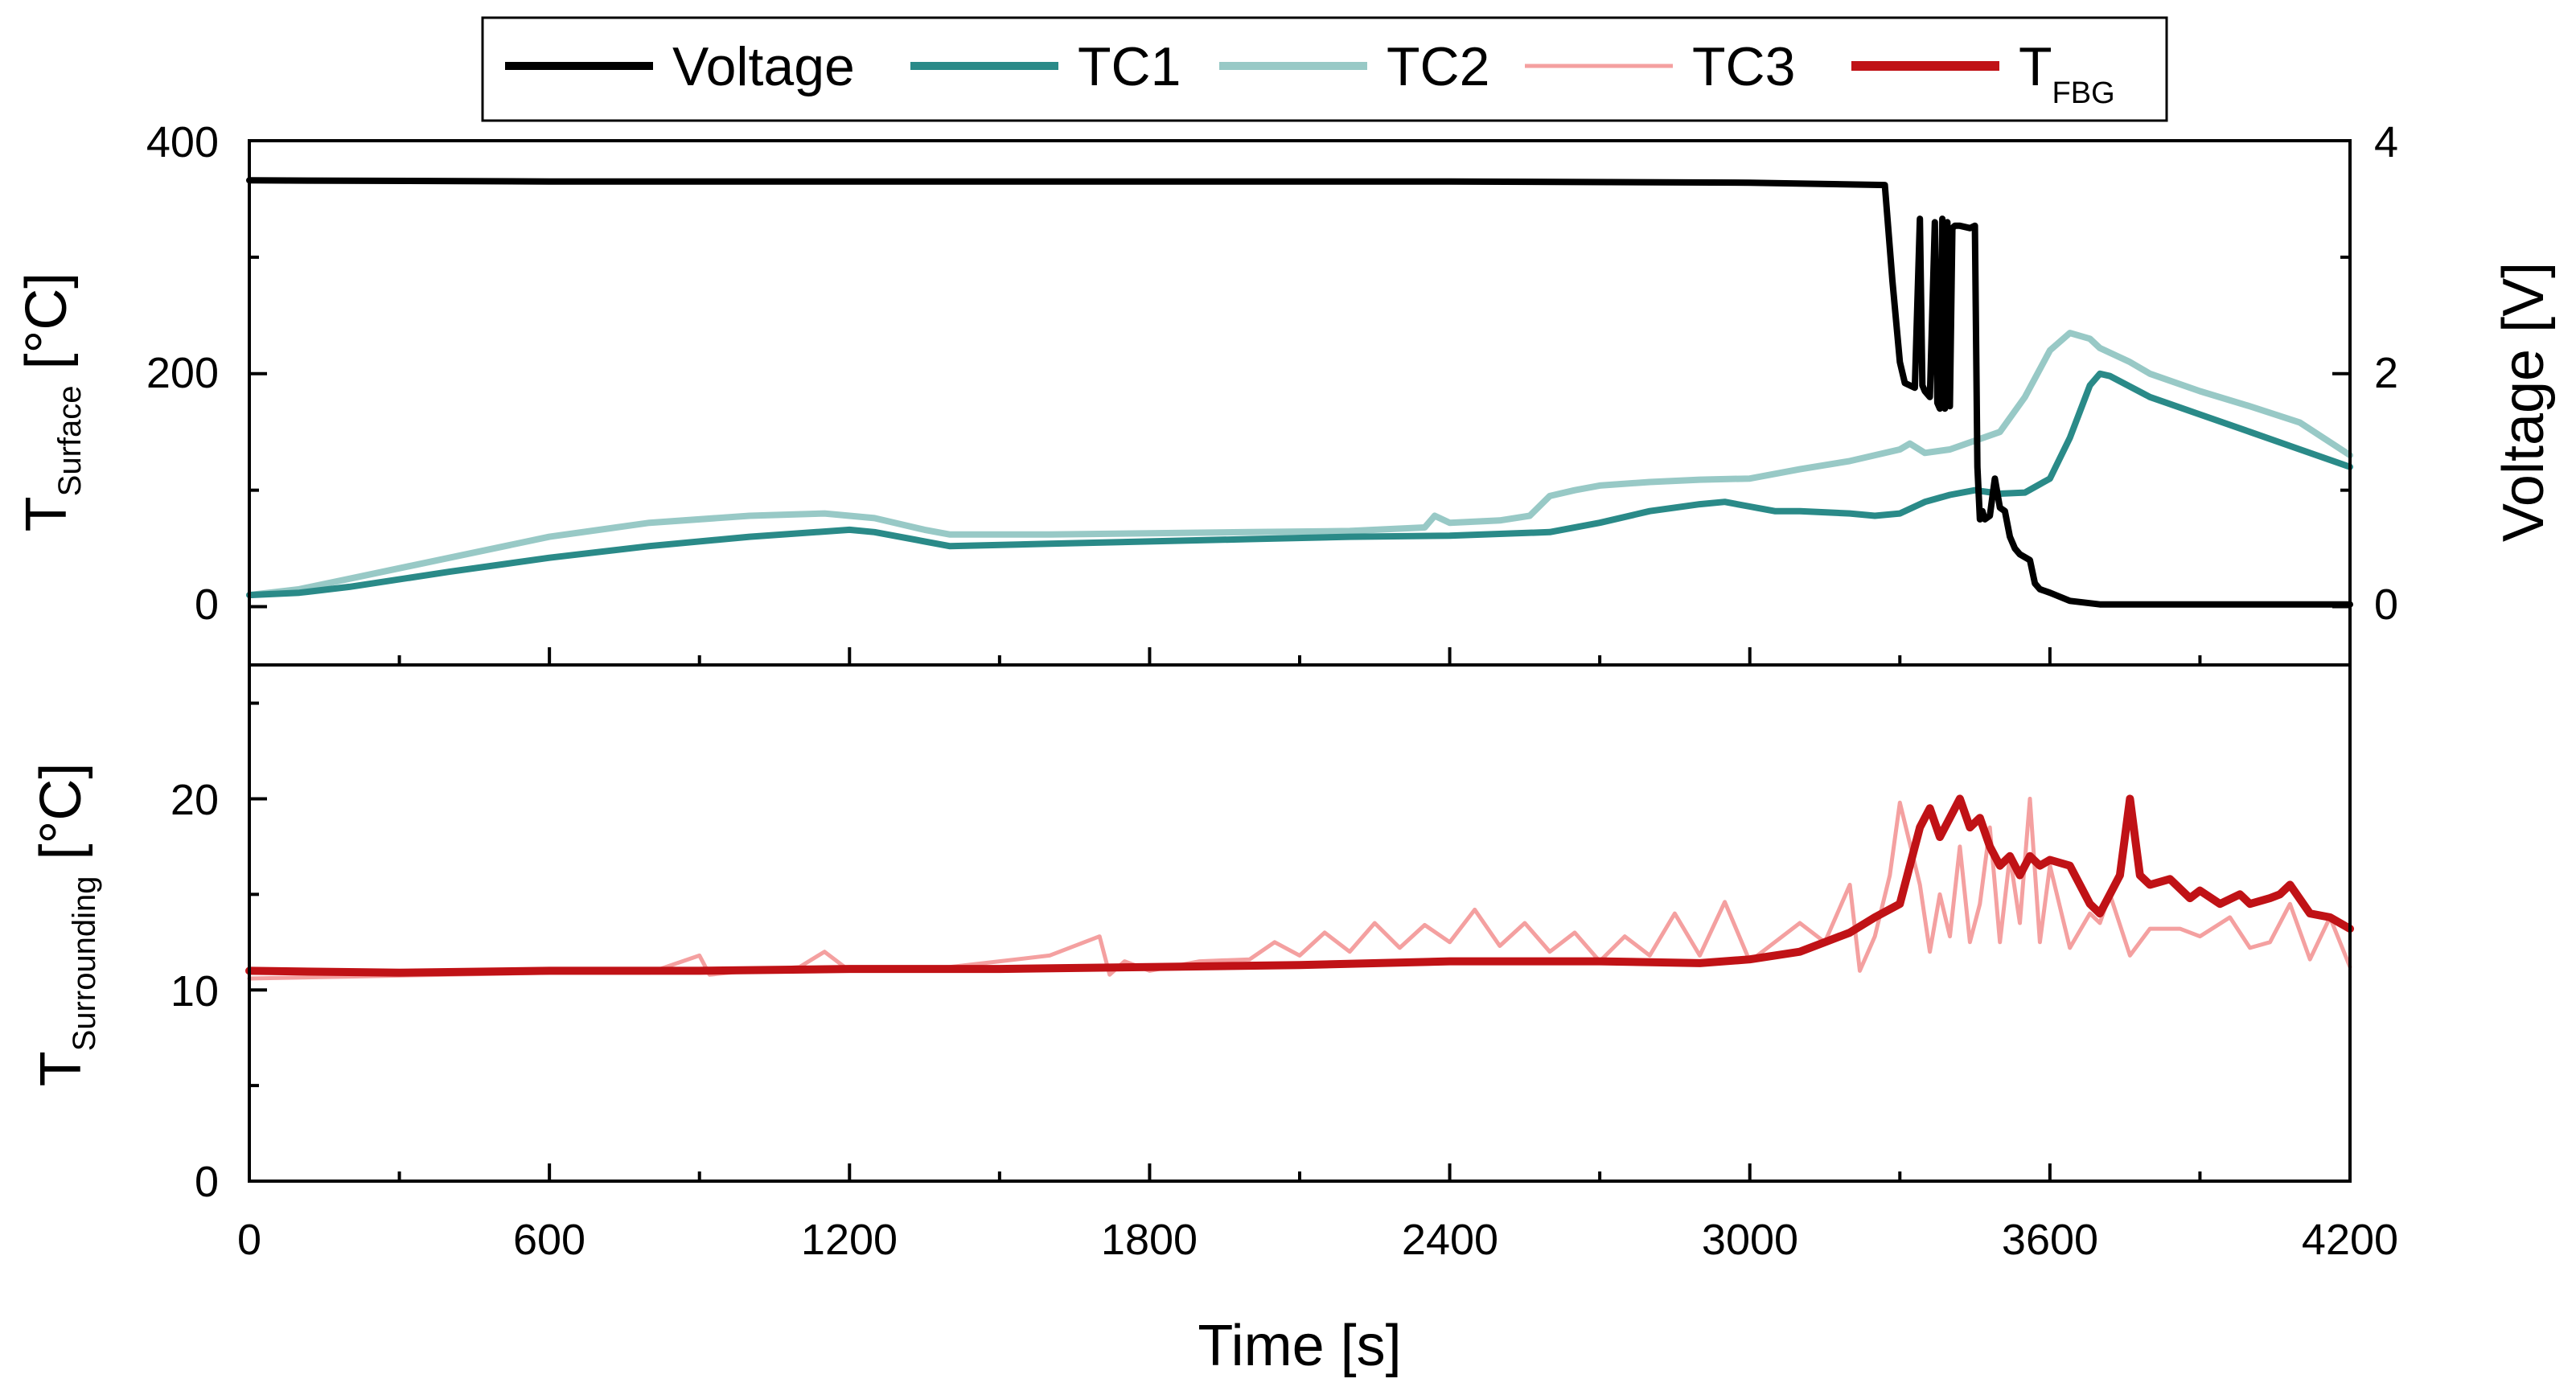 Image resolution: width=2576 pixels, height=1395 pixels. Describe the element at coordinates (763, 66) in the screenshot. I see `legend-label-voltage: Voltage` at that location.